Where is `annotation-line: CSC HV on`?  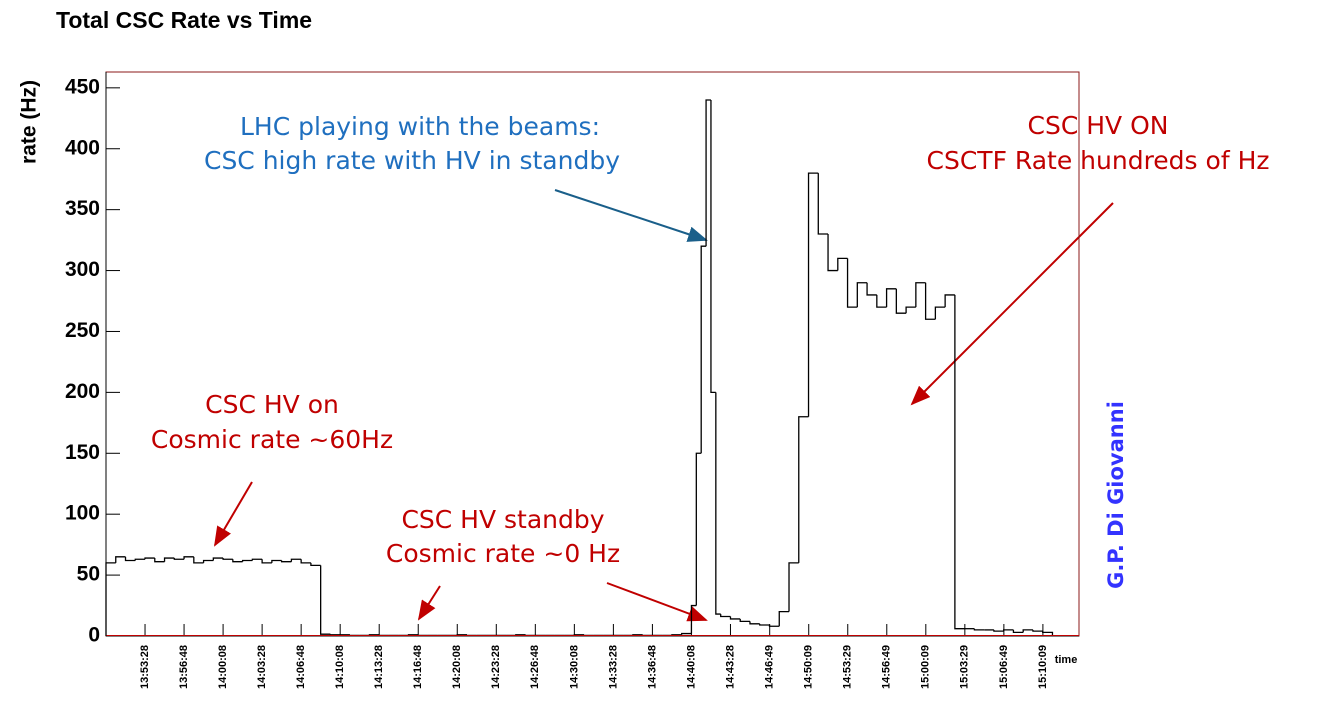 annotation-line: CSC HV on is located at coordinates (272, 404).